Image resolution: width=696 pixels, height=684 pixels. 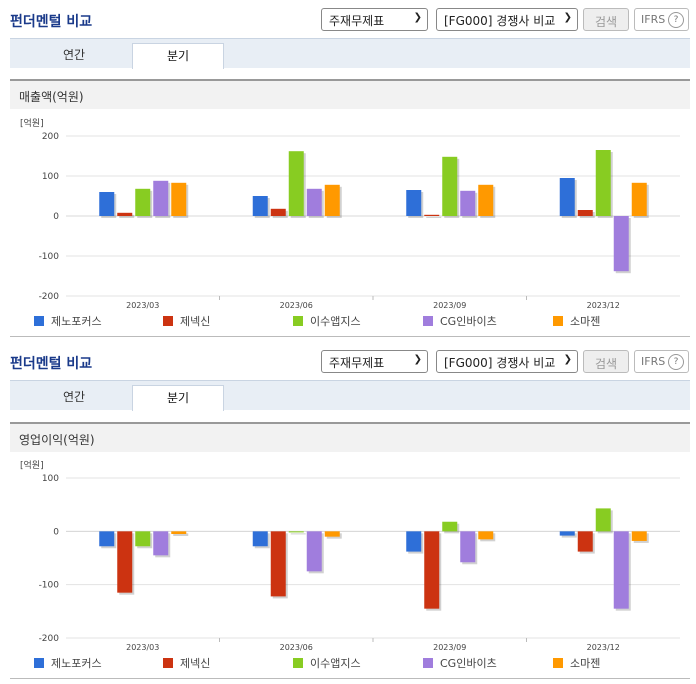 What do you see at coordinates (335, 663) in the screenshot?
I see `legend-label: 이수앱지스` at bounding box center [335, 663].